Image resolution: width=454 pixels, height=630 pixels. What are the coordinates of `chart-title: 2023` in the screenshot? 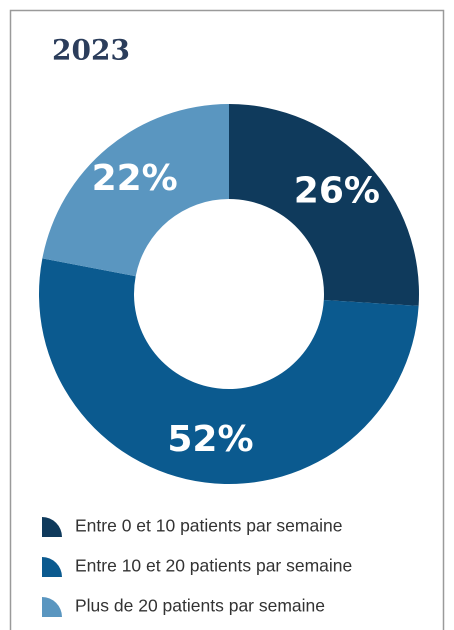 It's located at (91, 50).